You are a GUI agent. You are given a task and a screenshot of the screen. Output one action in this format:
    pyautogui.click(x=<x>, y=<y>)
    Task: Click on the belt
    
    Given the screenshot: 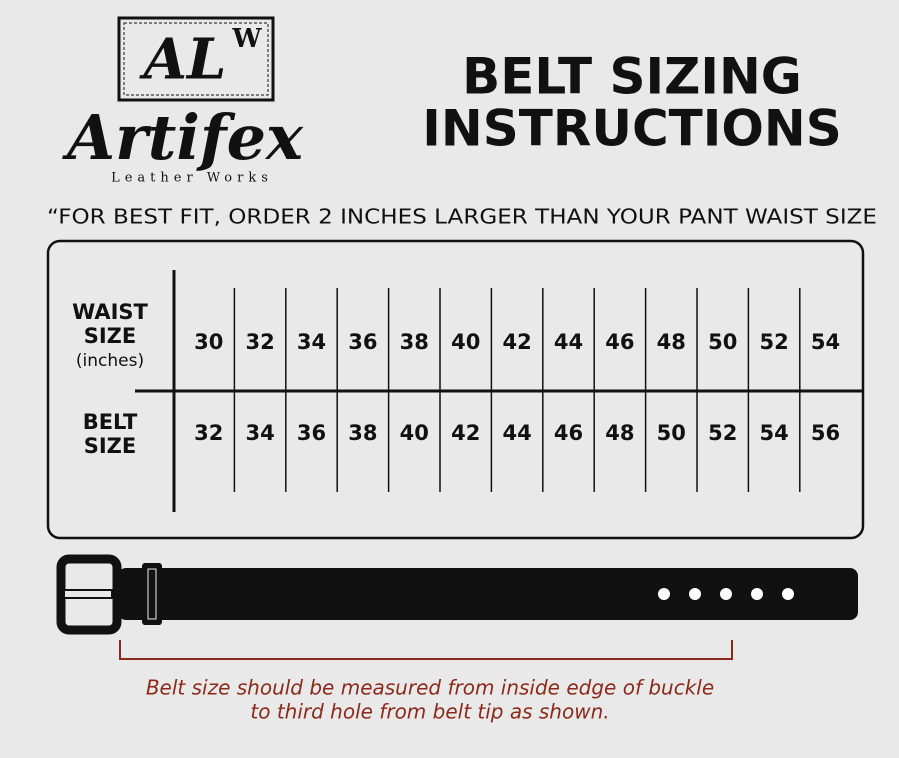 What is the action you would take?
    pyautogui.click(x=457, y=607)
    